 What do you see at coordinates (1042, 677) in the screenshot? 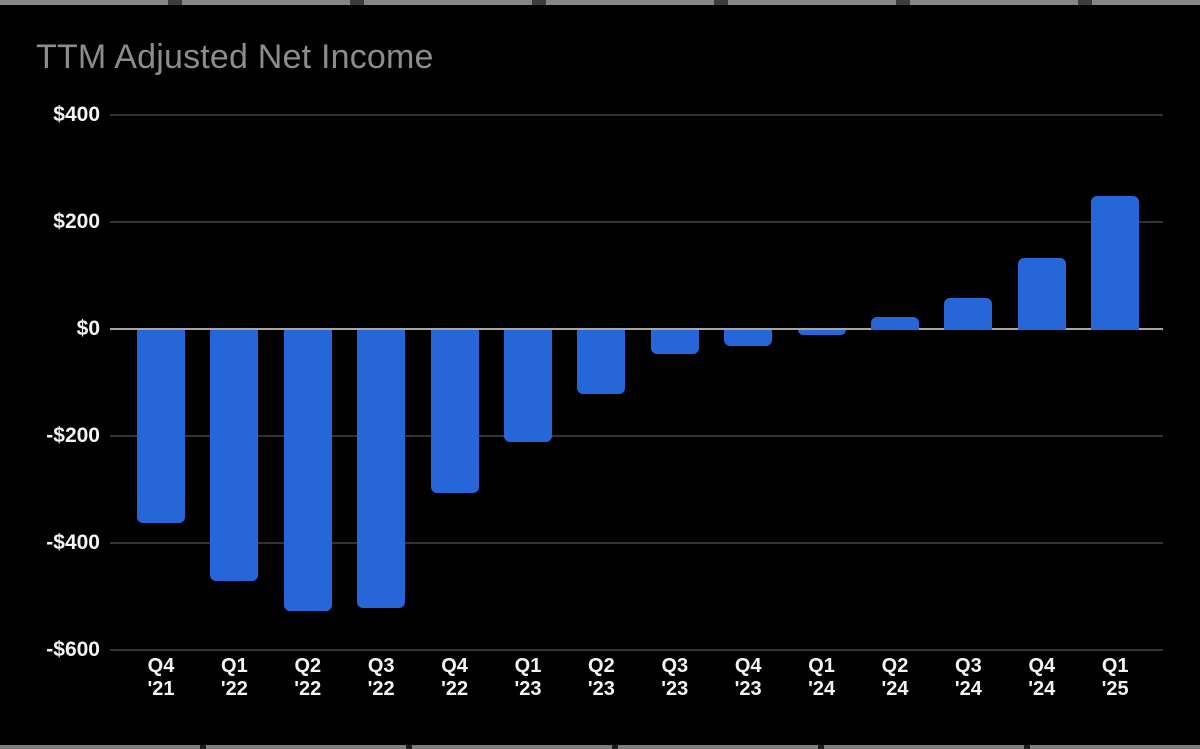
I see `x-tick-label: Q4 '24` at bounding box center [1042, 677].